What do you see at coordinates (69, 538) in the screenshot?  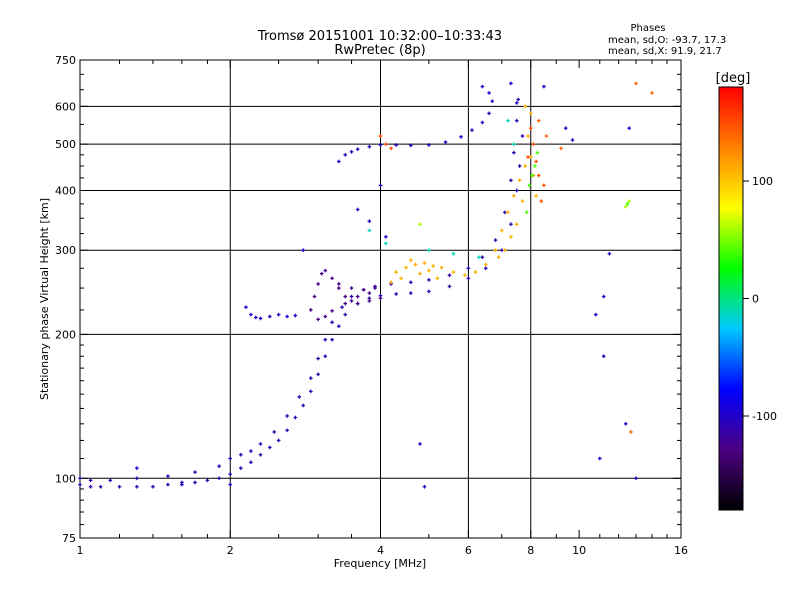 I see `y-tick-label: 75` at bounding box center [69, 538].